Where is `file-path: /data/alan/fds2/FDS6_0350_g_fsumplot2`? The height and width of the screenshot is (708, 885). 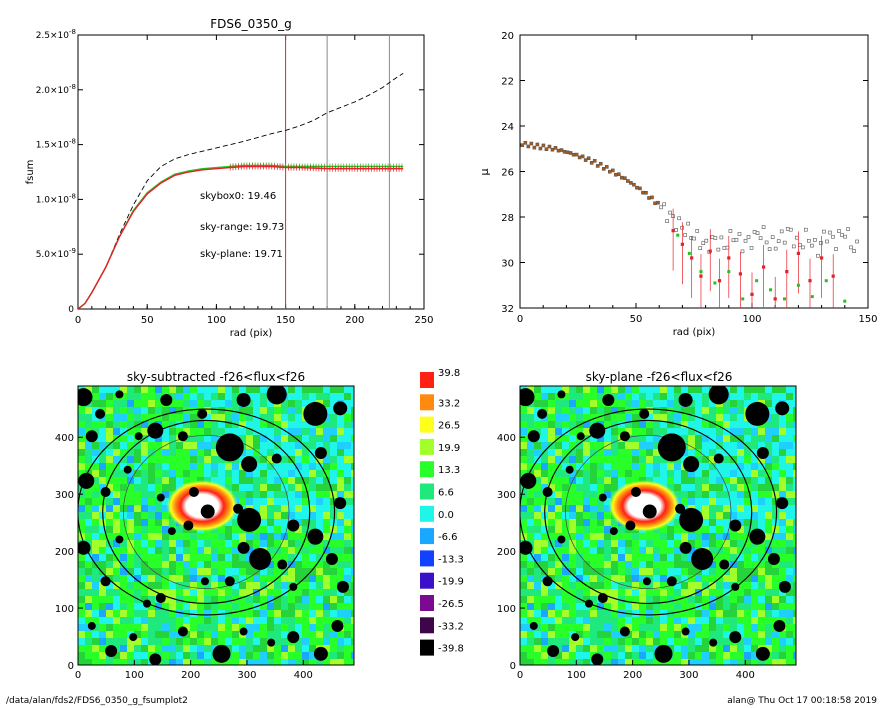 file-path: /data/alan/fds2/FDS6_0350_g_fsumplot2 is located at coordinates (97, 701).